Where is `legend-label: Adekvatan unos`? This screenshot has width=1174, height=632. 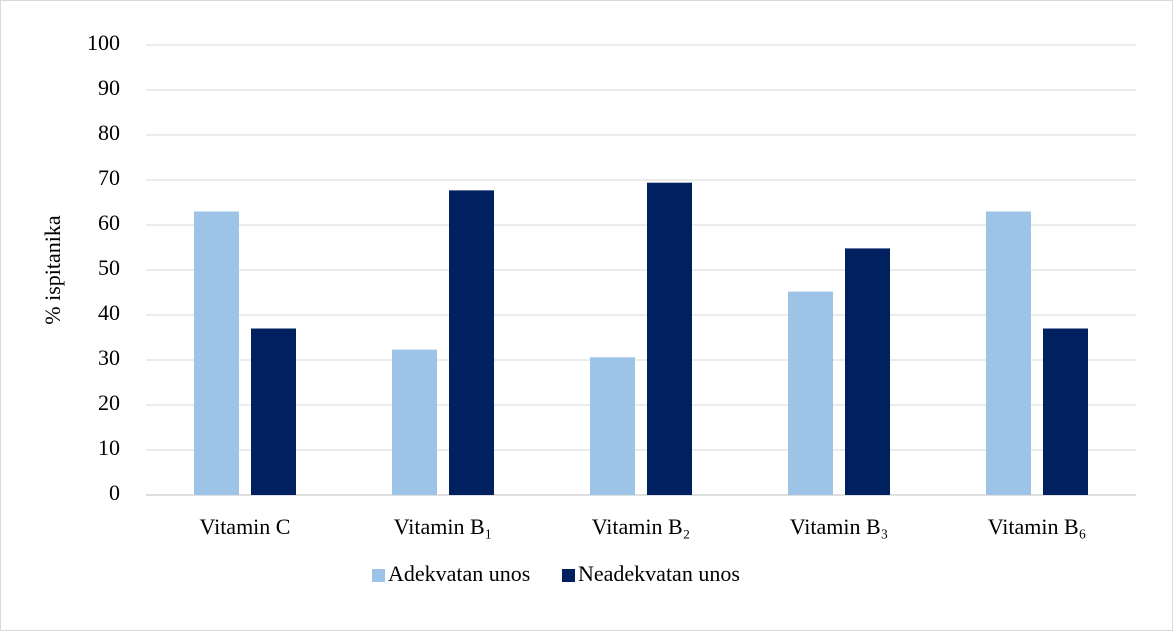
legend-label: Adekvatan unos is located at coordinates (459, 573).